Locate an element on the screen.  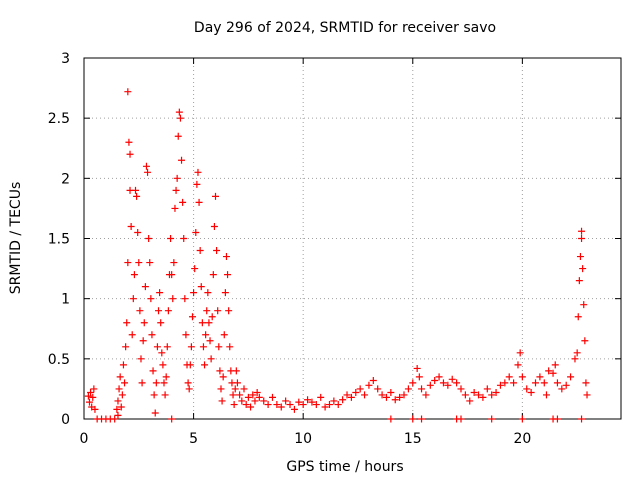
y-tick-label: 2.5 is located at coordinates (59, 119).